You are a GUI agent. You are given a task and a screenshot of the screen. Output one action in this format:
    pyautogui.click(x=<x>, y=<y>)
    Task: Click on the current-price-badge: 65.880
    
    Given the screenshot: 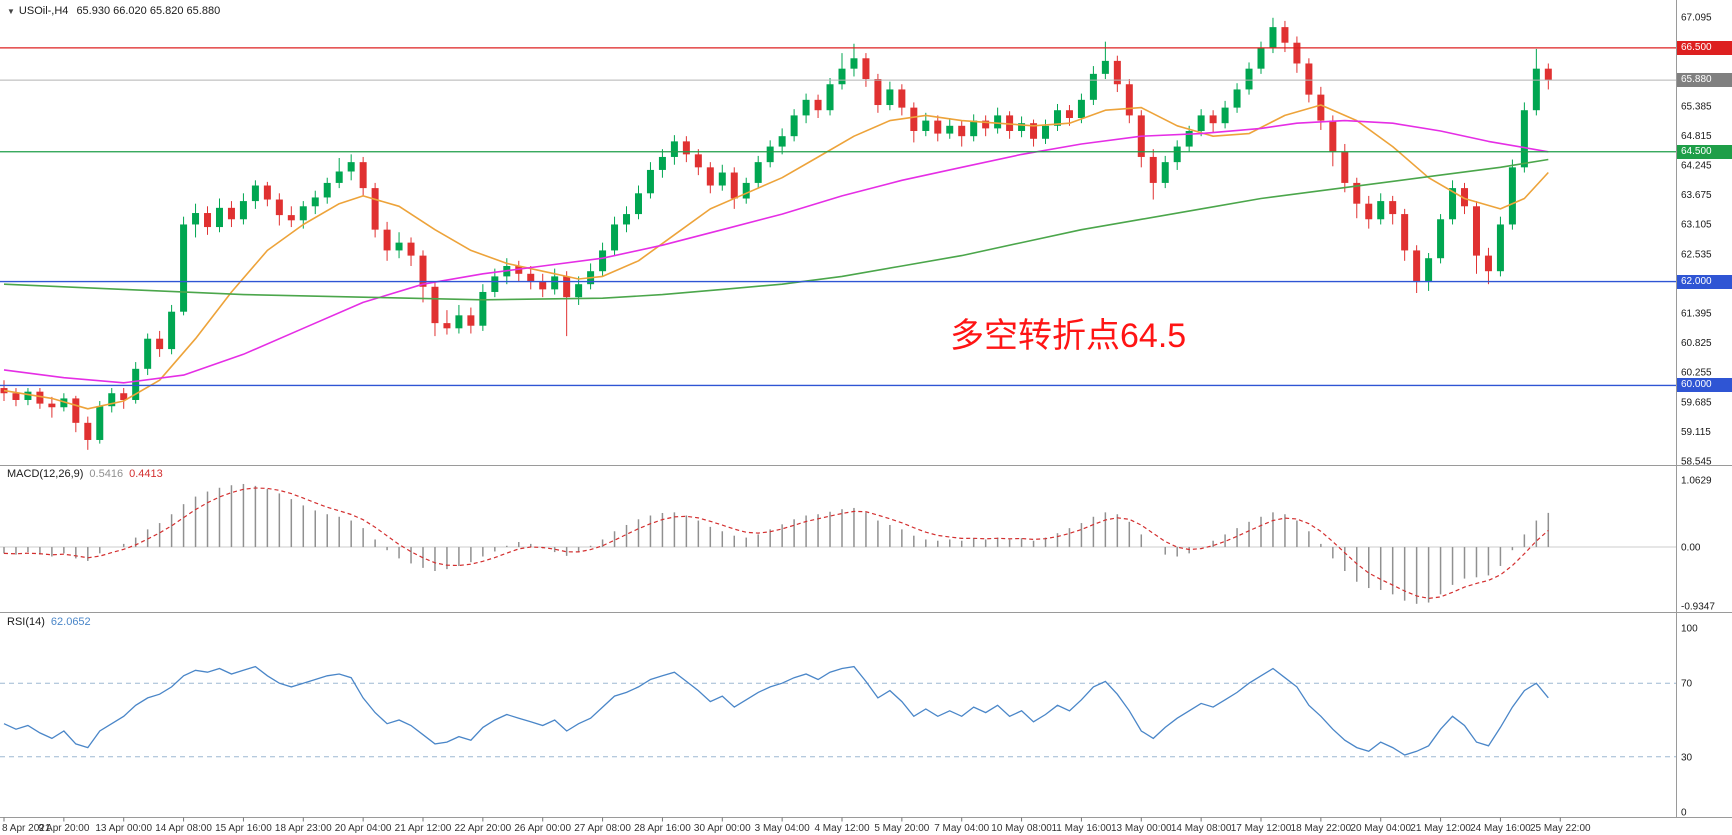 What is the action you would take?
    pyautogui.click(x=1704, y=80)
    